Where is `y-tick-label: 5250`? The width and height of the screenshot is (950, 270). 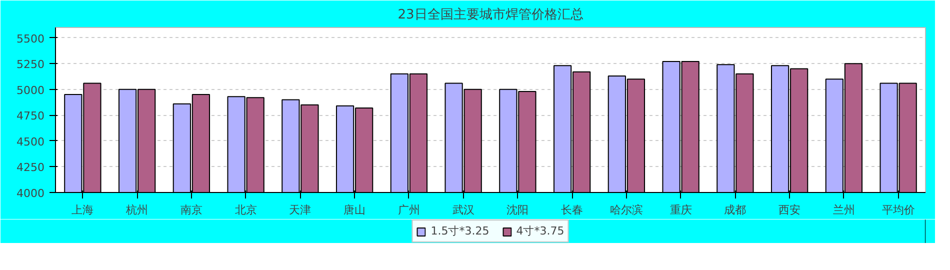 y-tick-label: 5250 is located at coordinates (30, 65).